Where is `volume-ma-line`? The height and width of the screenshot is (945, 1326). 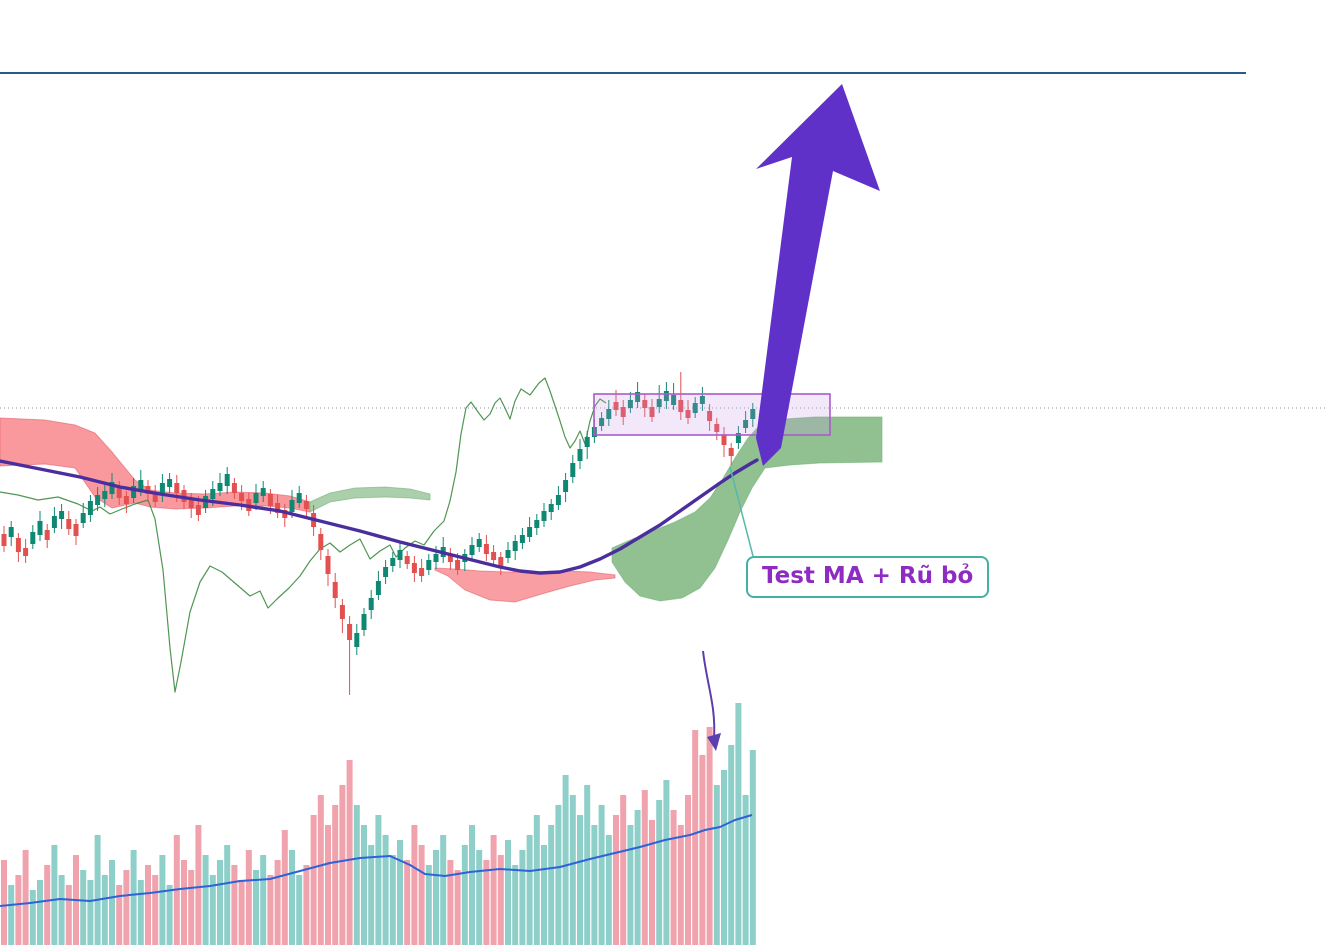 volume-ma-line is located at coordinates (376, 860).